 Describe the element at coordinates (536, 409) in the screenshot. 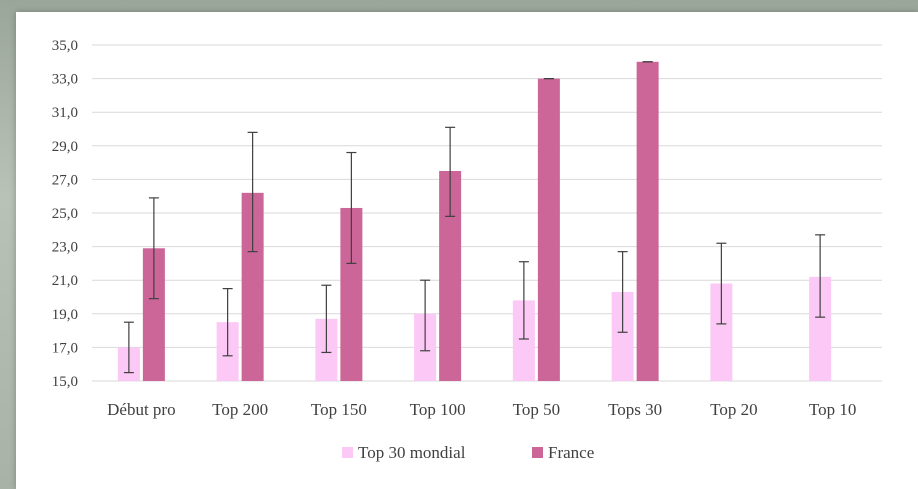

I see `x-category-label: Top 50` at that location.